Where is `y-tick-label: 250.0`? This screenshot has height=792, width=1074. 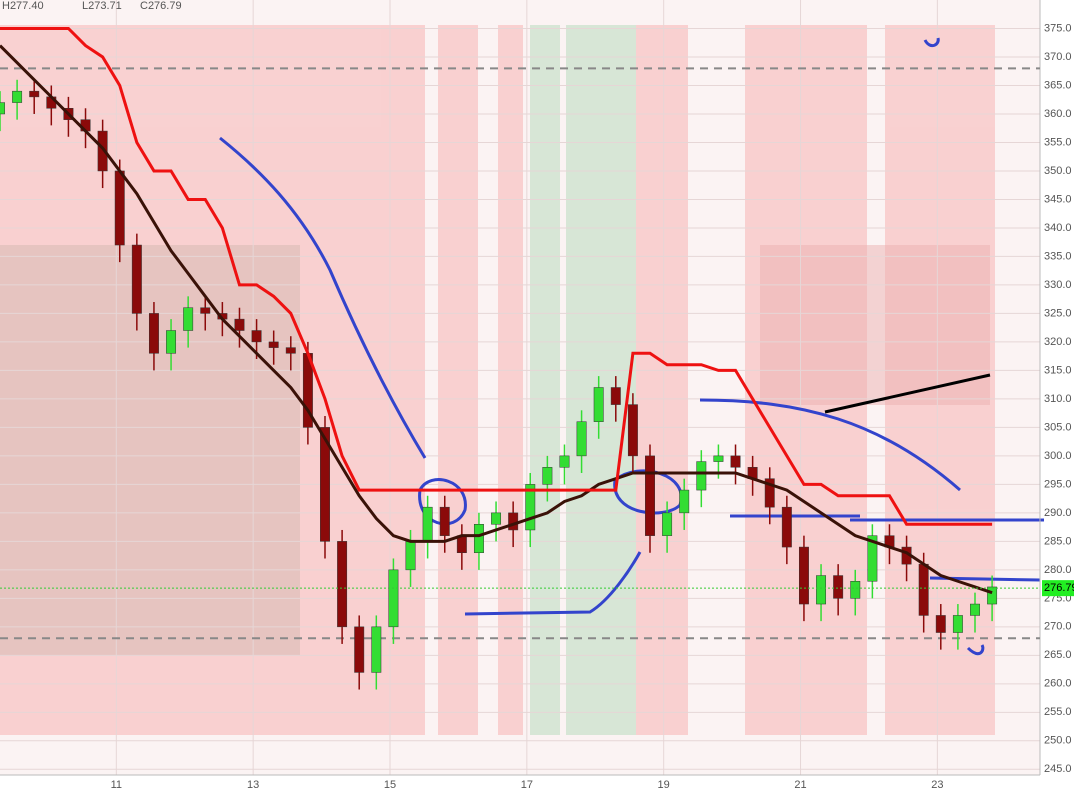 y-tick-label: 250.0 is located at coordinates (1058, 741).